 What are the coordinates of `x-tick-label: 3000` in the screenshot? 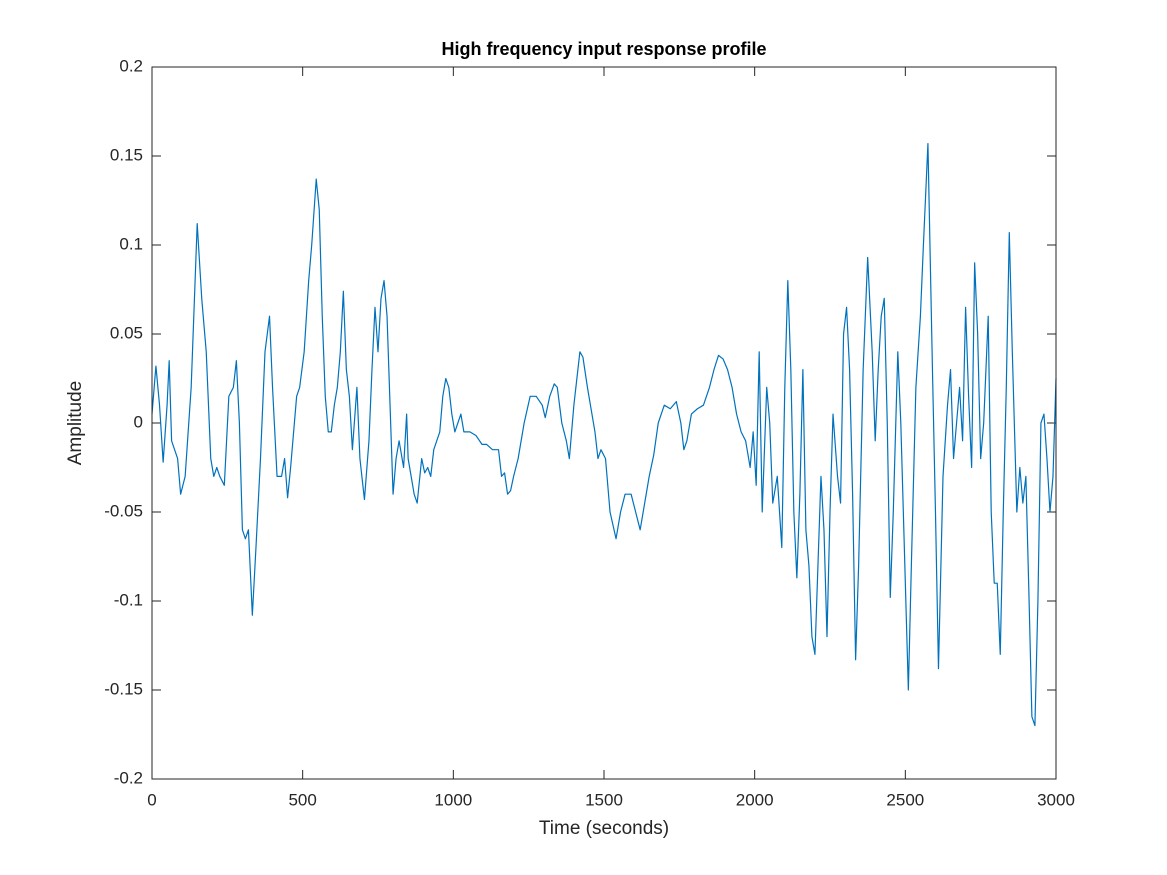 It's located at (1056, 799).